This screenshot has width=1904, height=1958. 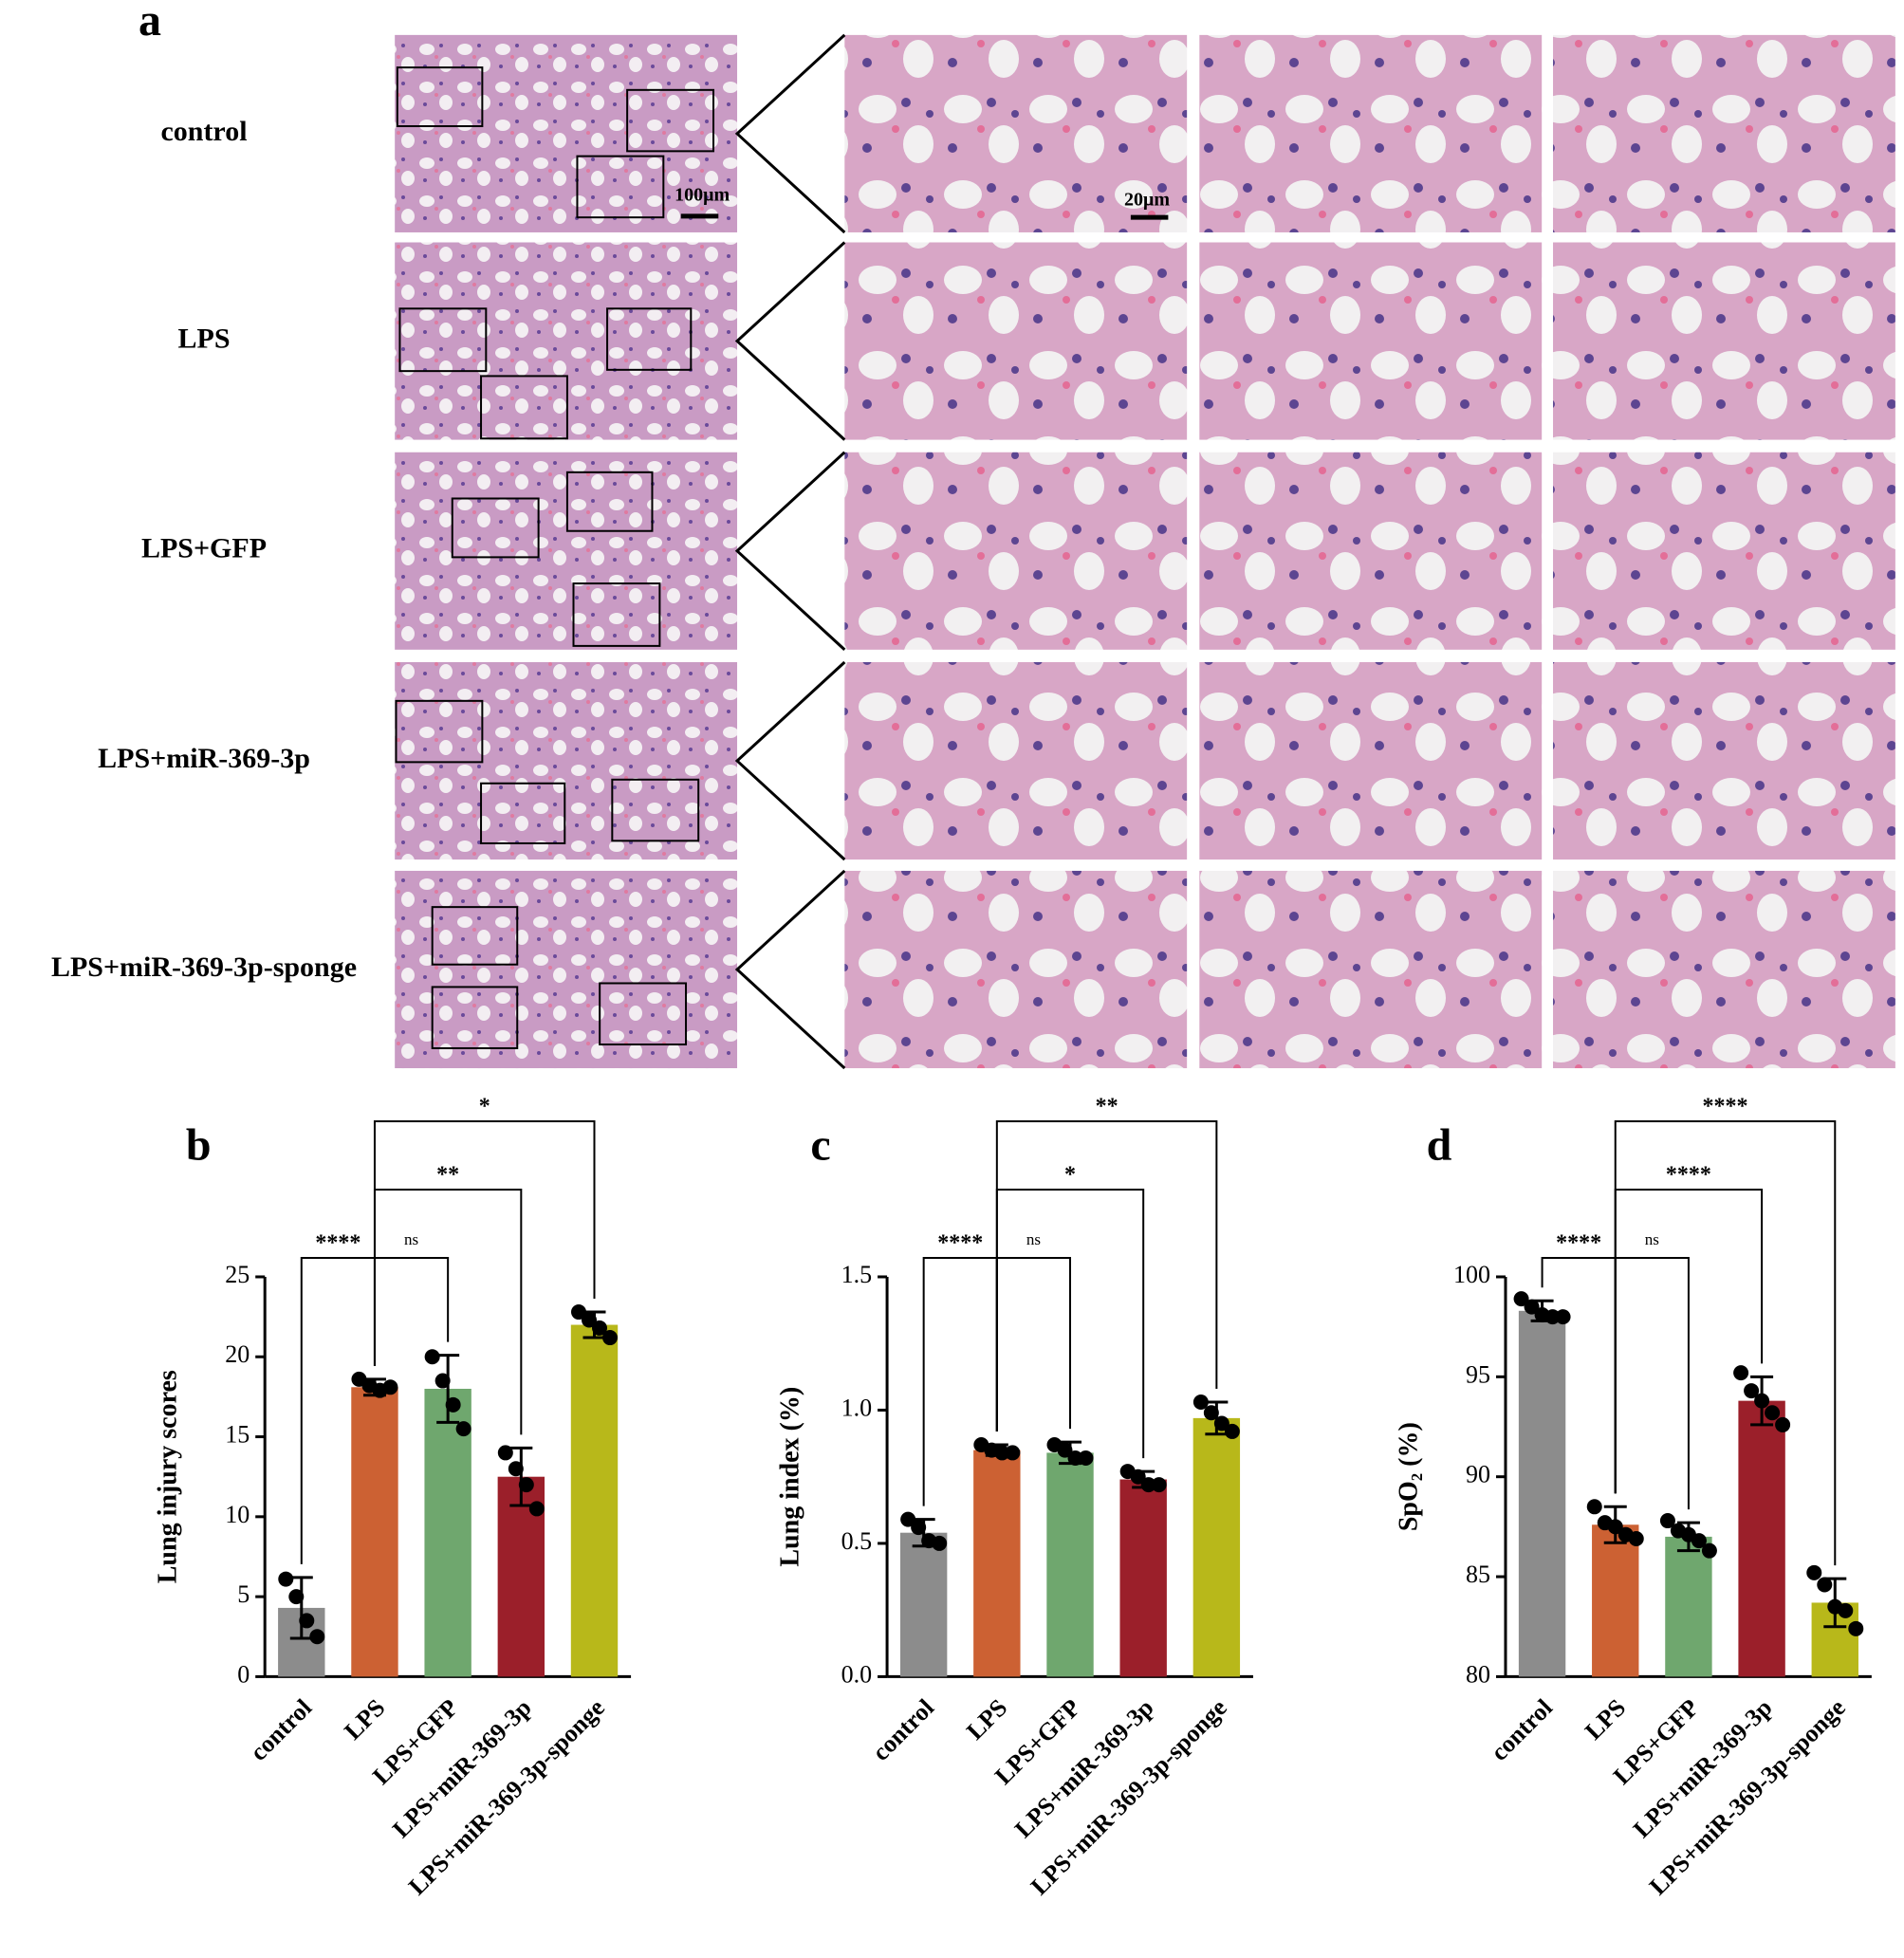 What do you see at coordinates (702, 195) in the screenshot?
I see `scale-label: 100μm` at bounding box center [702, 195].